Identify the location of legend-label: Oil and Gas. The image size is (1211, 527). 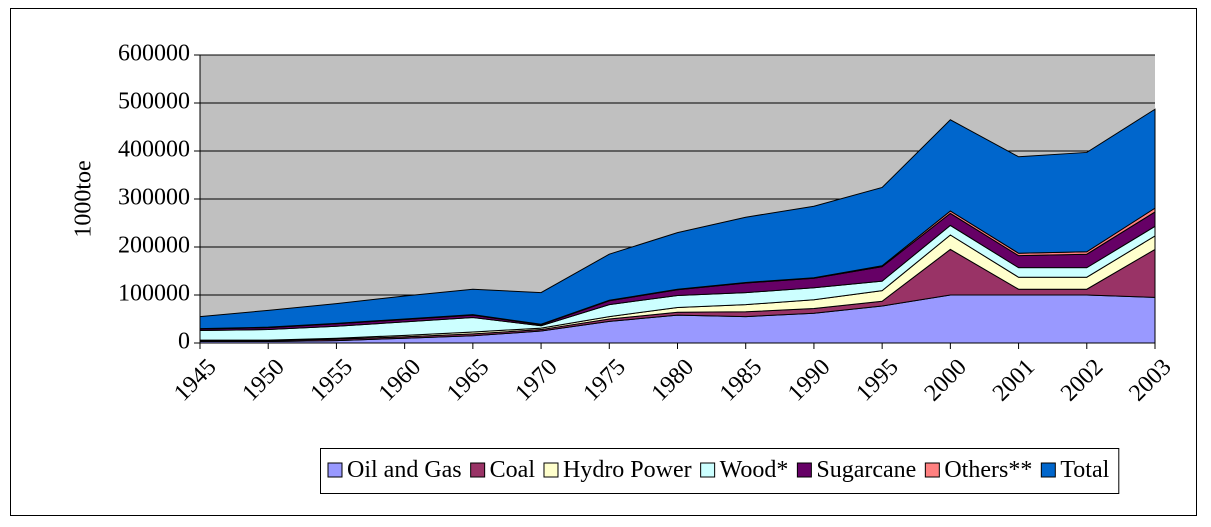
(404, 470).